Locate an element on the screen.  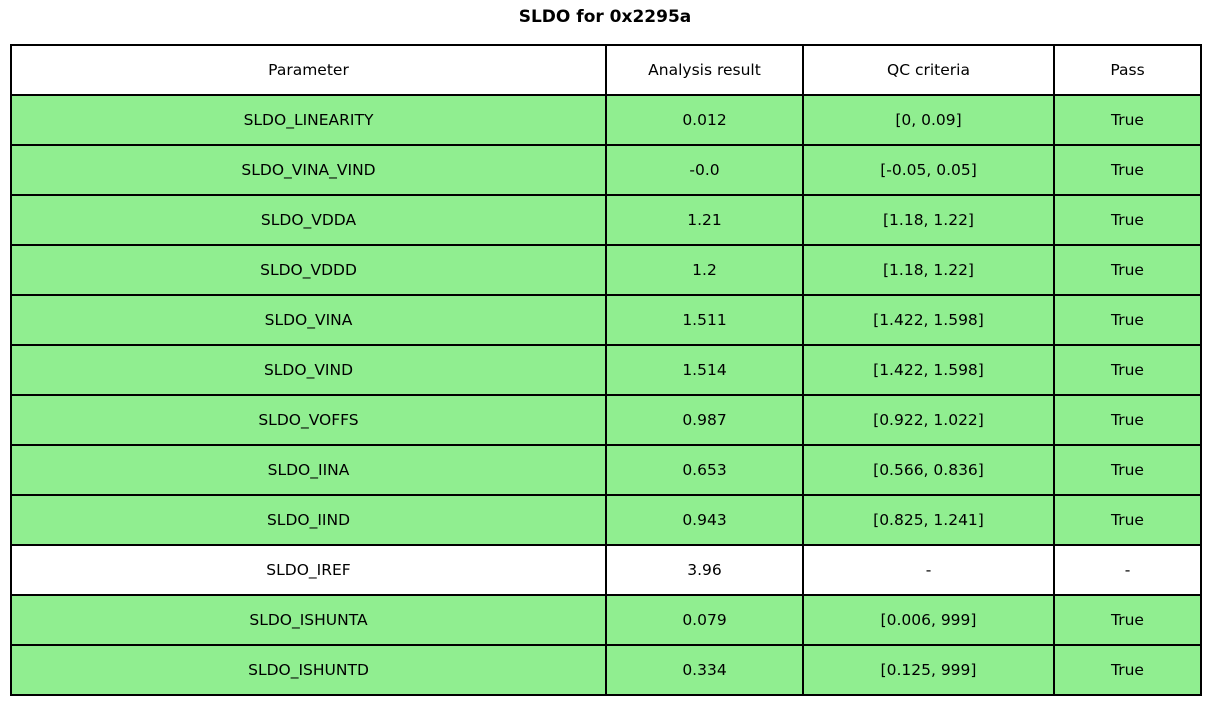
cell-parameter: SLDO_VINA is located at coordinates (308, 320).